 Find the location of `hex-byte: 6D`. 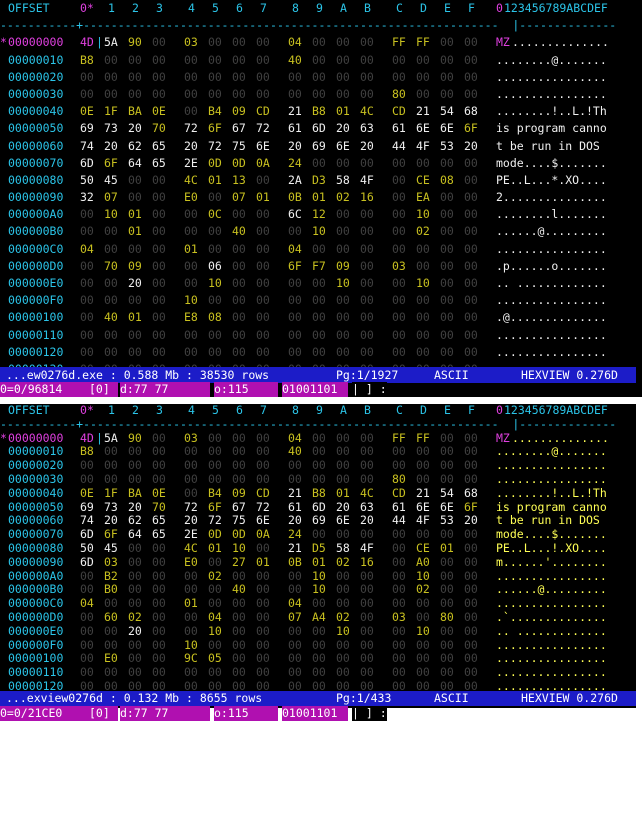

hex-byte: 6D is located at coordinates (319, 506).